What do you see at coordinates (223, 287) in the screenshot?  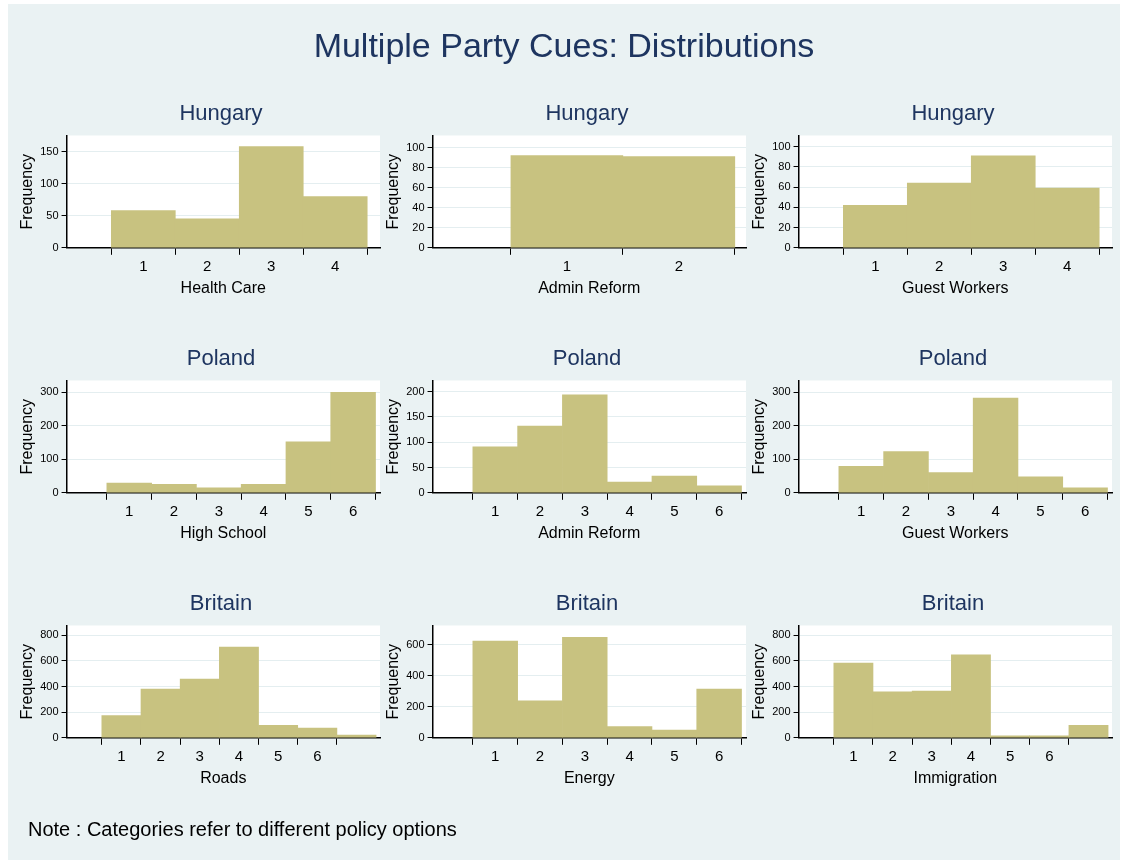 I see `x-axis-title: Health Care` at bounding box center [223, 287].